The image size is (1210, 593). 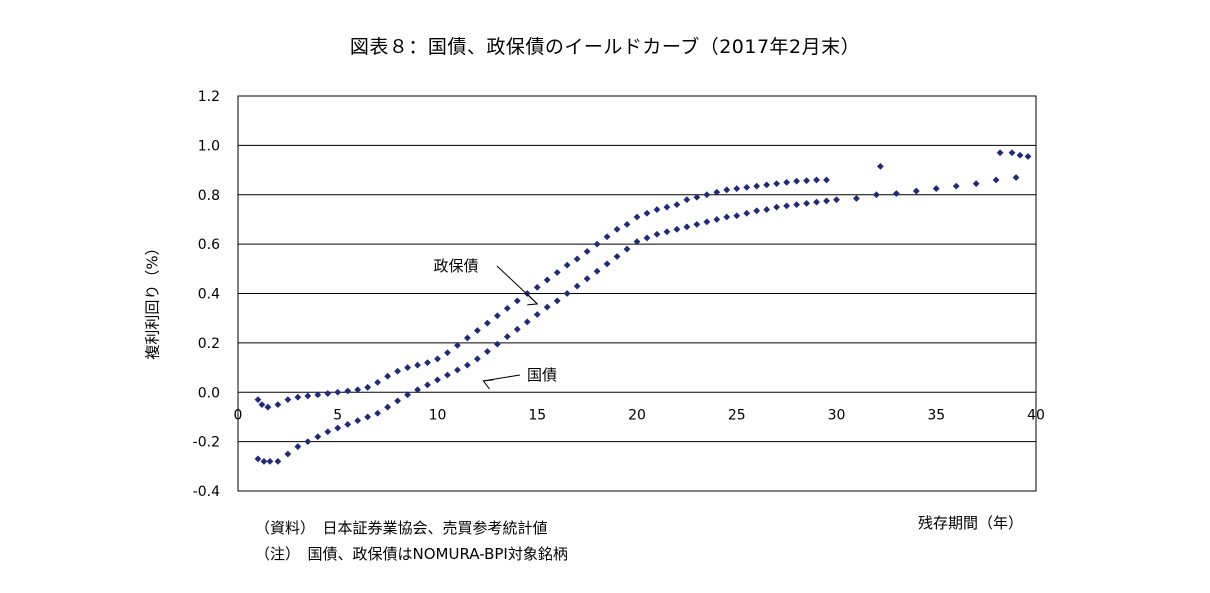 What do you see at coordinates (488, 384) in the screenshot?
I see `annotation-kokusai-arrowhead` at bounding box center [488, 384].